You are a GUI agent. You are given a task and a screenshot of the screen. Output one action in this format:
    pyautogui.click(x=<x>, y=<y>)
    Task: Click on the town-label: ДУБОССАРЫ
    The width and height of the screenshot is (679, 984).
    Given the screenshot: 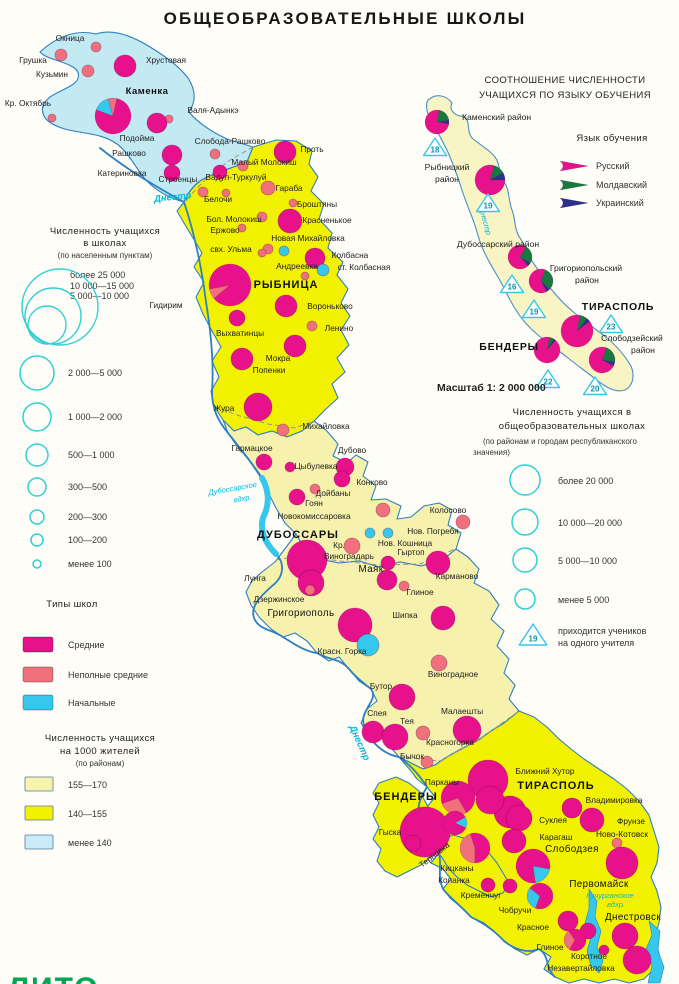 What is the action you would take?
    pyautogui.click(x=298, y=535)
    